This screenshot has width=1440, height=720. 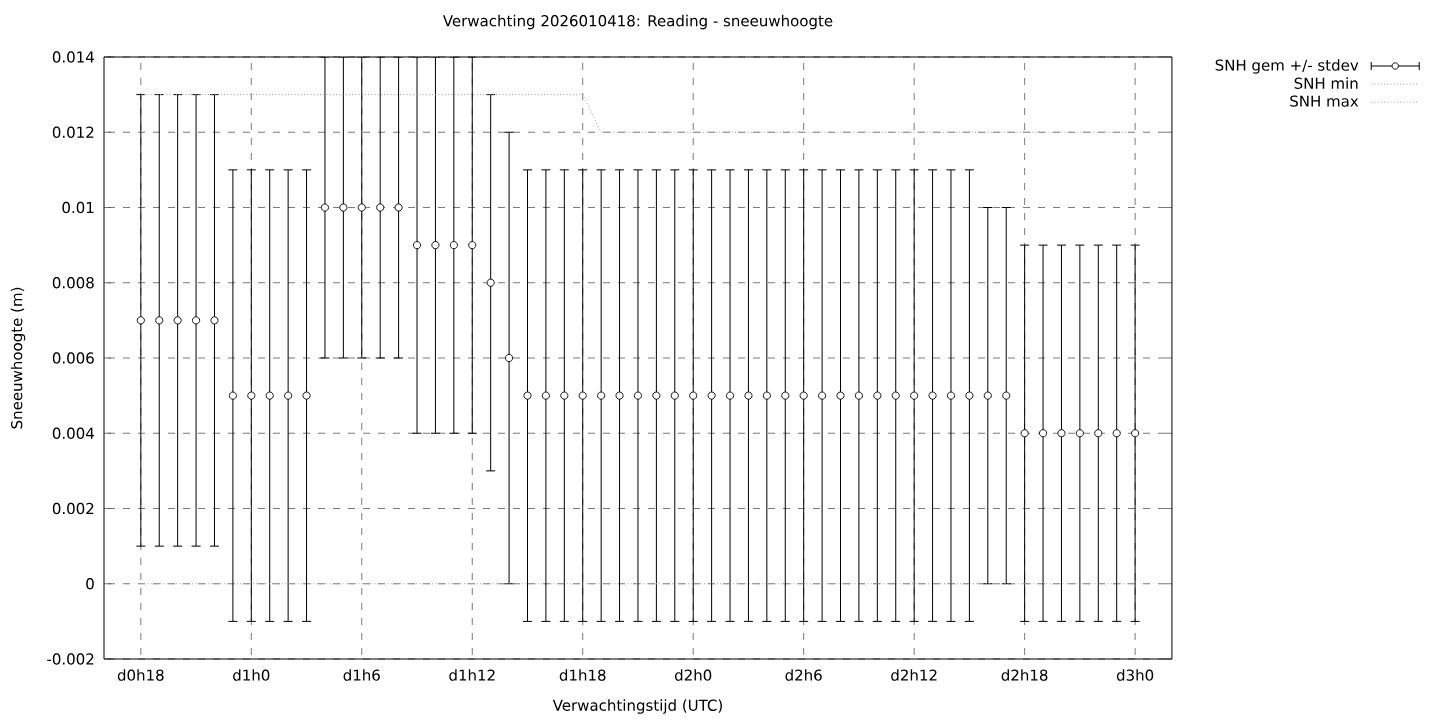 I want to click on x-tick-label: d2h6, so click(x=803, y=675).